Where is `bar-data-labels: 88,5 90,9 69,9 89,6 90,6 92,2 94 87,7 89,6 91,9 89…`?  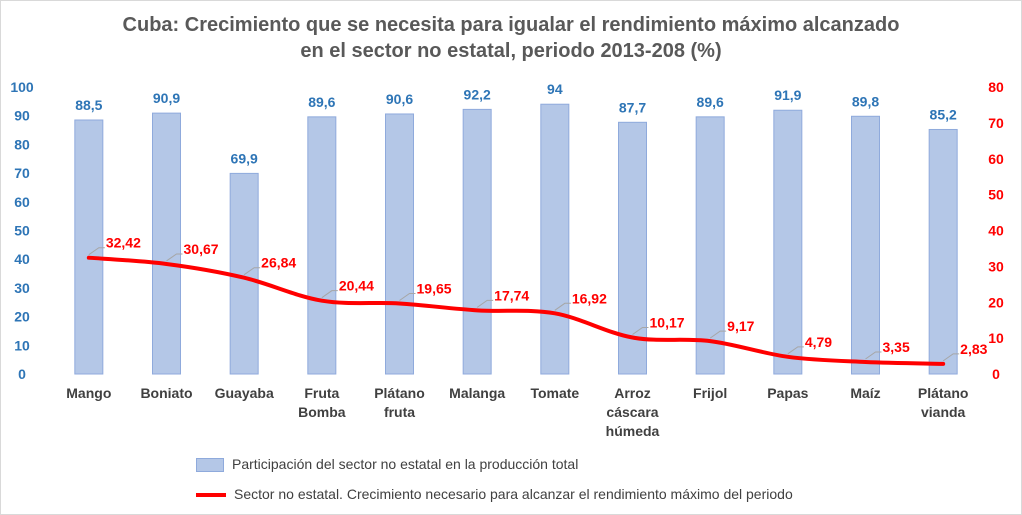 bar-data-labels: 88,5 90,9 69,9 89,6 90,6 92,2 94 87,7 89,6 91,9 89… is located at coordinates (516, 123).